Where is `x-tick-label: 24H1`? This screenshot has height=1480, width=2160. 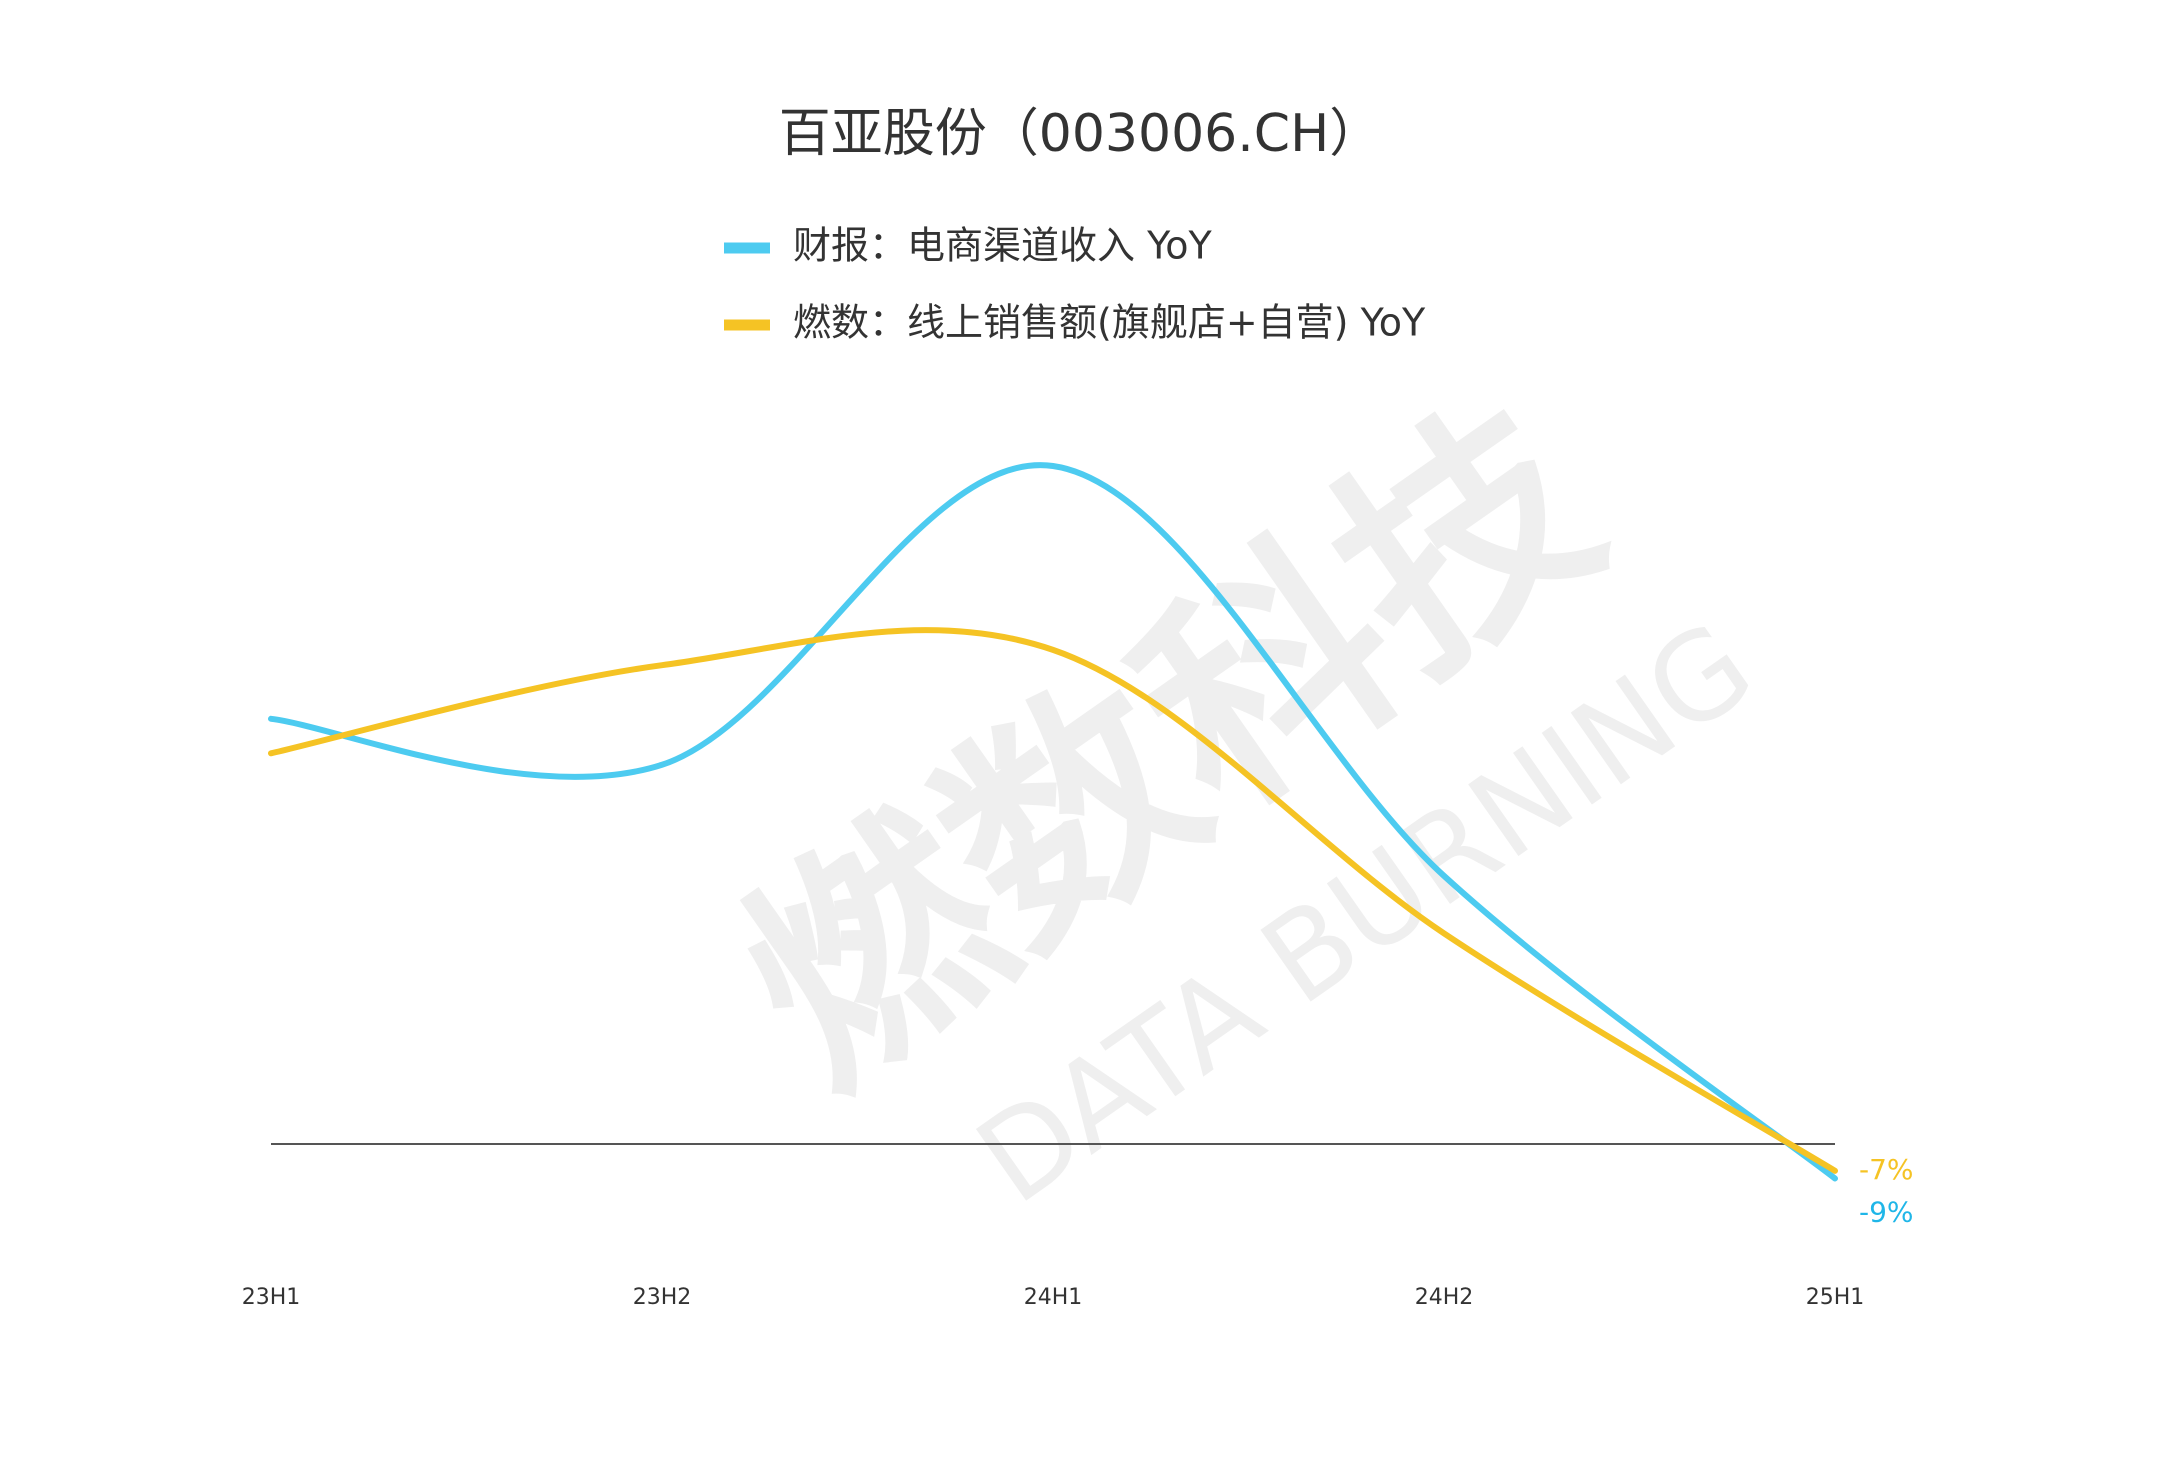
x-tick-label: 24H1 is located at coordinates (1053, 1297).